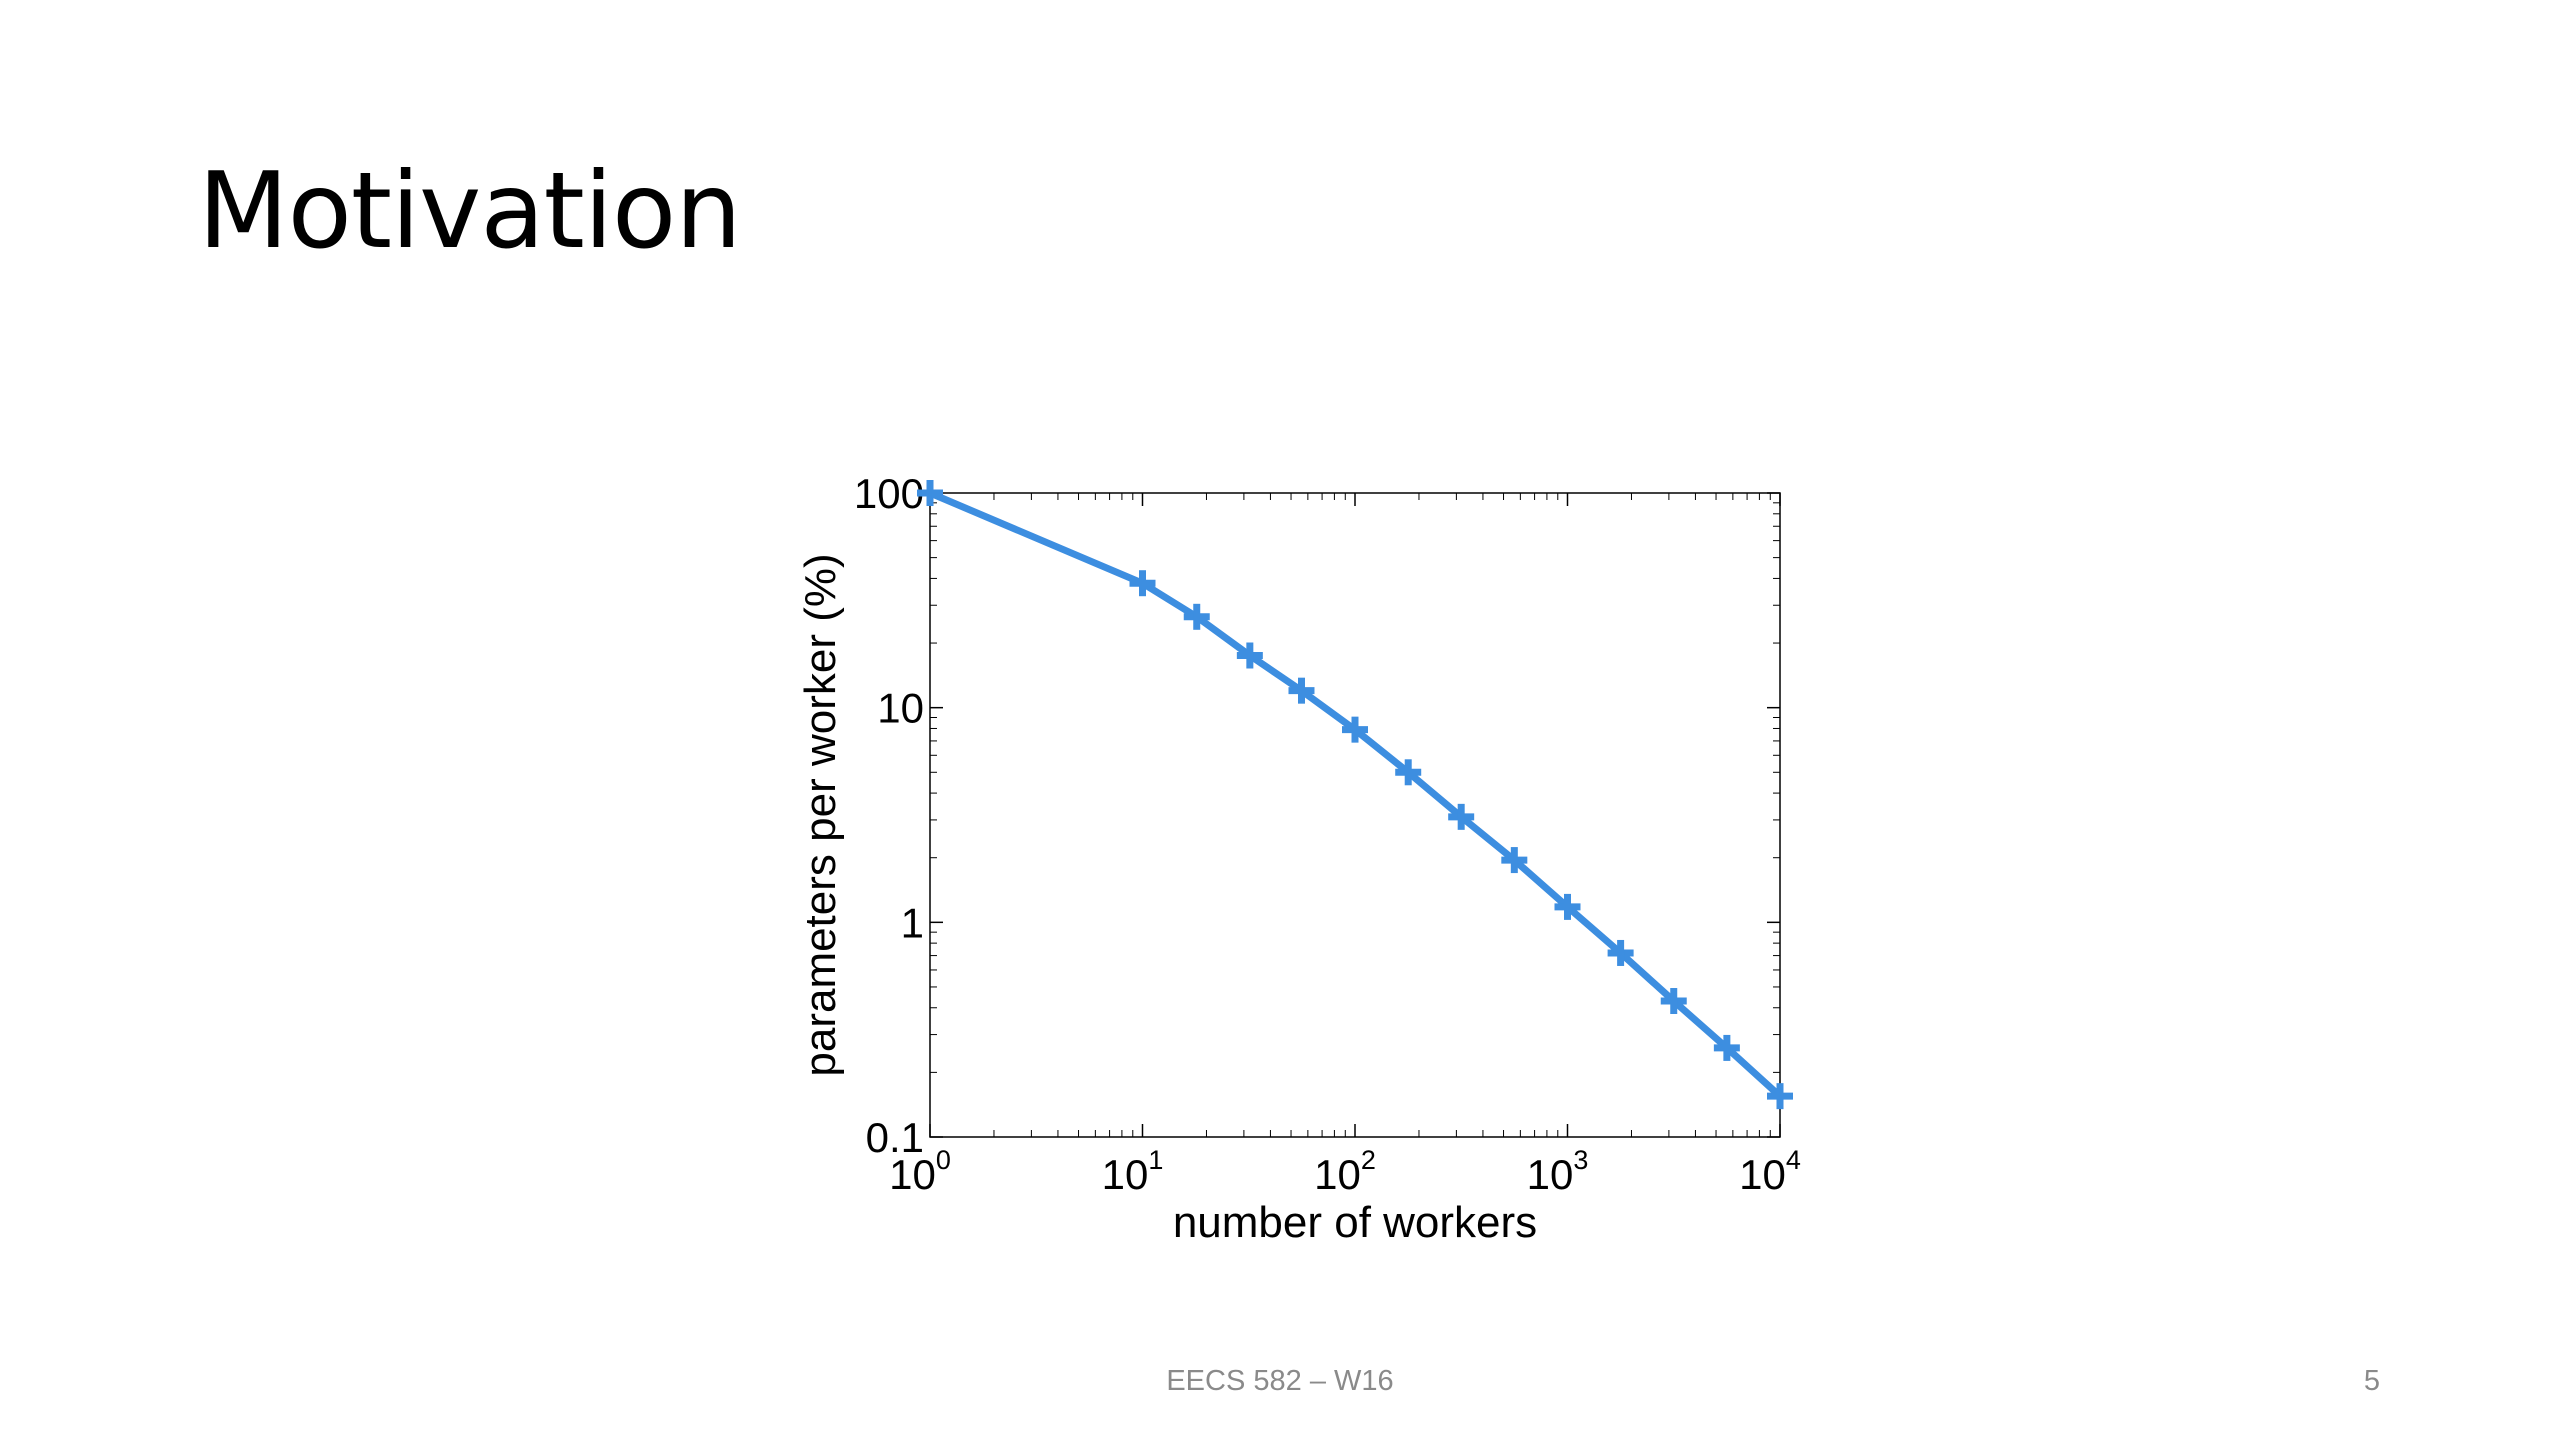  Describe the element at coordinates (820, 814) in the screenshot. I see `y-axis-label: parameters per worker (%)` at that location.